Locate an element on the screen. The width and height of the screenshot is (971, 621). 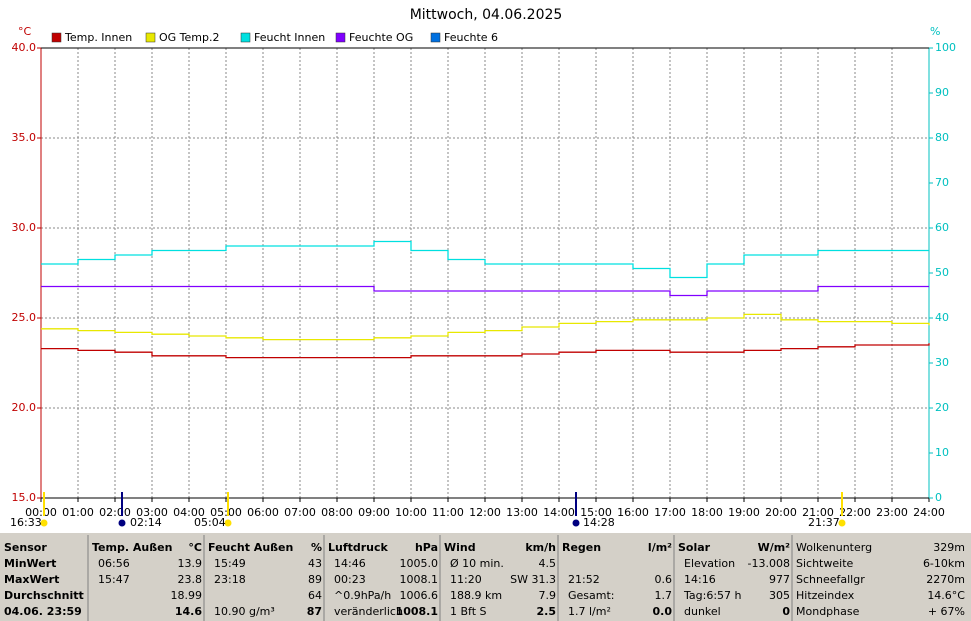
x-tick-label: 05:00 is located at coordinates (226, 512).